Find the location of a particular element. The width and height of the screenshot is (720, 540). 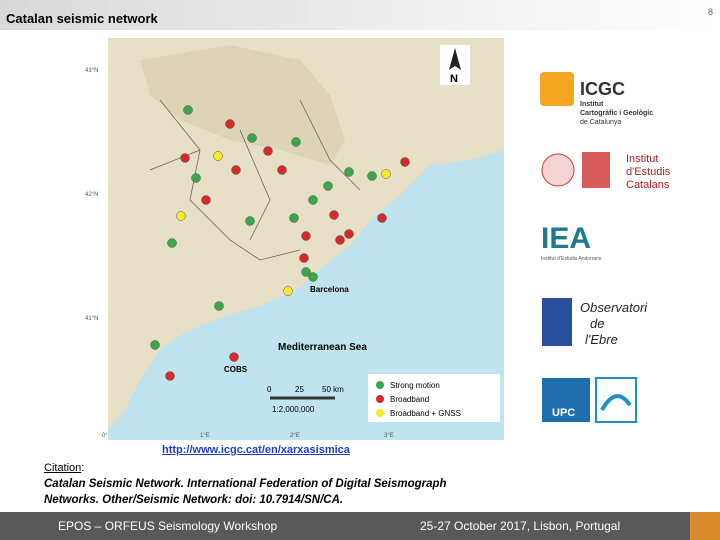

icgc-text: de Catalunya is located at coordinates (600, 122).